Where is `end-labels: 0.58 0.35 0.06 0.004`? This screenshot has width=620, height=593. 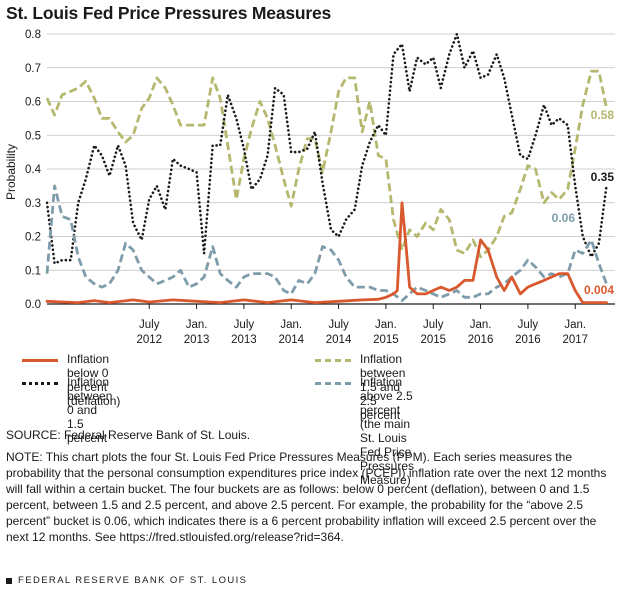 end-labels: 0.58 0.35 0.06 0.004 is located at coordinates (583, 202).